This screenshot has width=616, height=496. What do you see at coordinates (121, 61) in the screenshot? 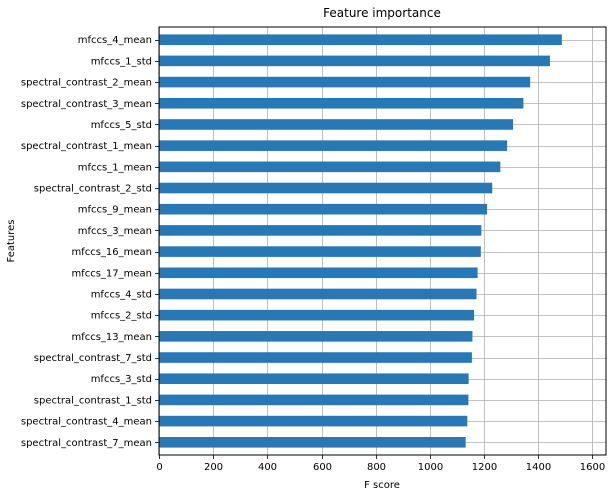
I see `y-tick-label: mfccs_1_std` at bounding box center [121, 61].